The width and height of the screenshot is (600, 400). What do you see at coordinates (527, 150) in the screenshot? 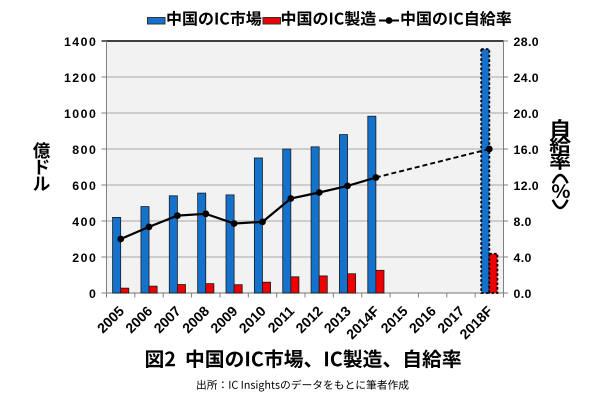
I see `svg-text: 16.0` at bounding box center [527, 150].